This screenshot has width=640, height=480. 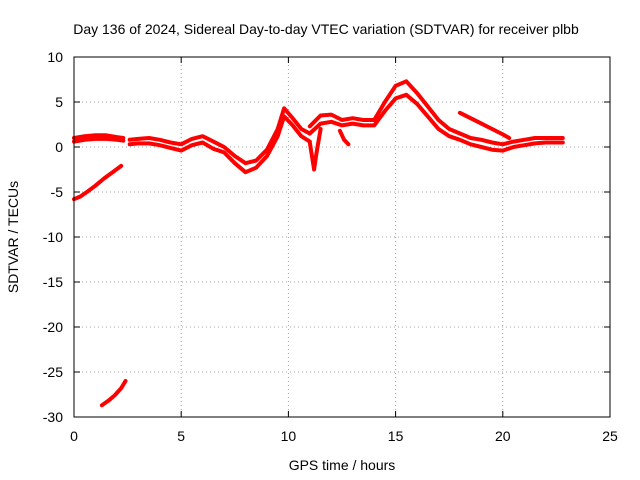 What do you see at coordinates (98, 182) in the screenshot?
I see `series-low-track` at bounding box center [98, 182].